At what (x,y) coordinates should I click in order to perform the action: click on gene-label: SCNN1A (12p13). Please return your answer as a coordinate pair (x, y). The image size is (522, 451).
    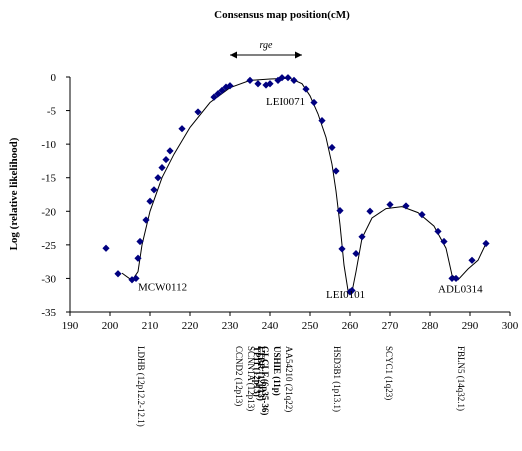
    Looking at the image, I should click on (251, 378).